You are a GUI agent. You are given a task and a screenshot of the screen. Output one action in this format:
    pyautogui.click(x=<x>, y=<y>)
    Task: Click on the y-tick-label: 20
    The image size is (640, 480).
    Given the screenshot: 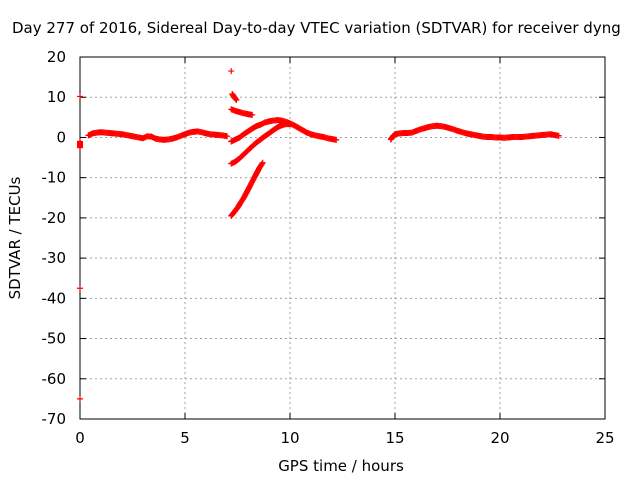 What is the action you would take?
    pyautogui.click(x=56, y=57)
    